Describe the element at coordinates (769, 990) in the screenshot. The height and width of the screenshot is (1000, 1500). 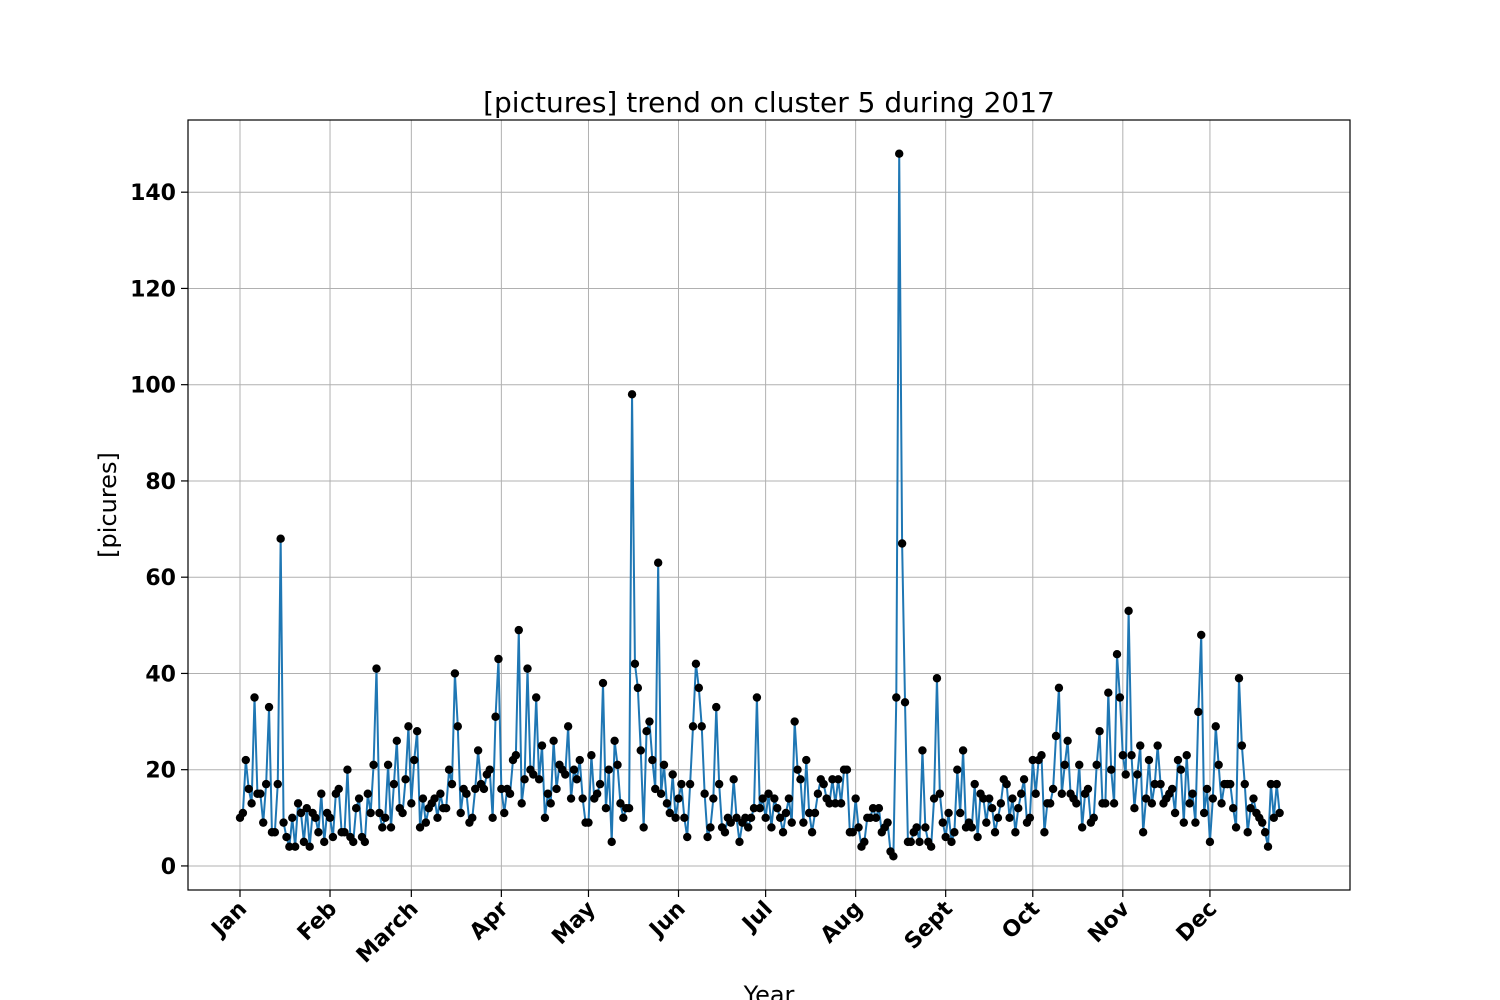
I see `x-axis-label: Year` at that location.